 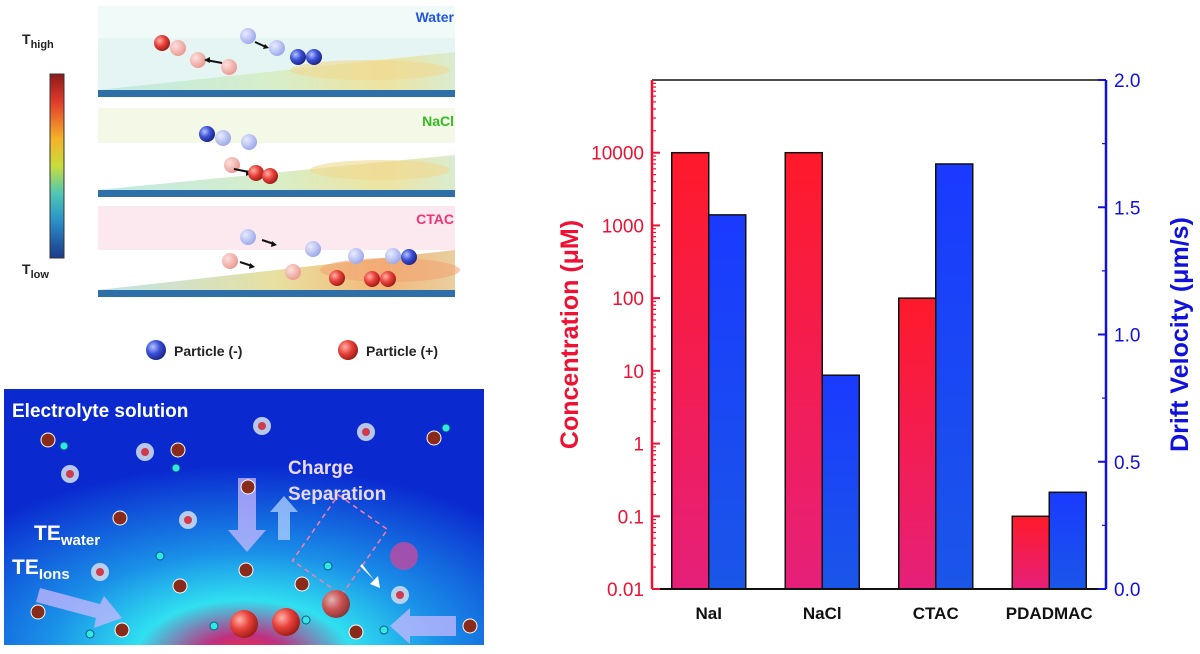 What do you see at coordinates (709, 613) in the screenshot?
I see `x-tick-label: NaI` at bounding box center [709, 613].